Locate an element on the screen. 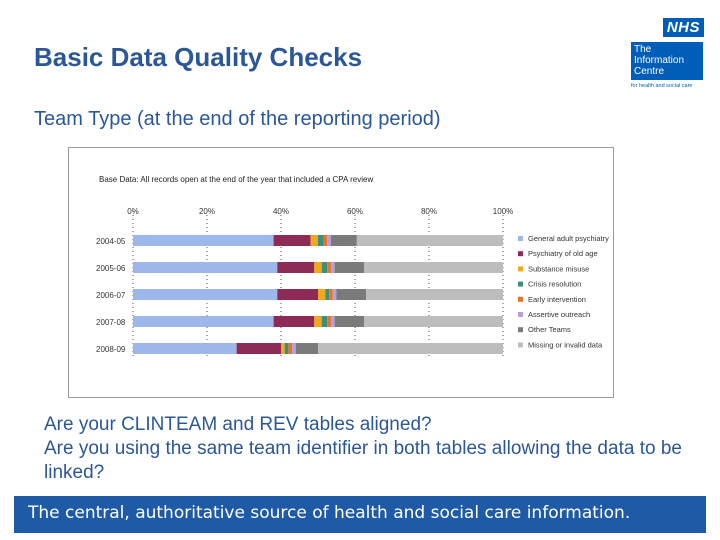 This screenshot has width=720, height=540. y-category-label: 2006-07 is located at coordinates (111, 295).